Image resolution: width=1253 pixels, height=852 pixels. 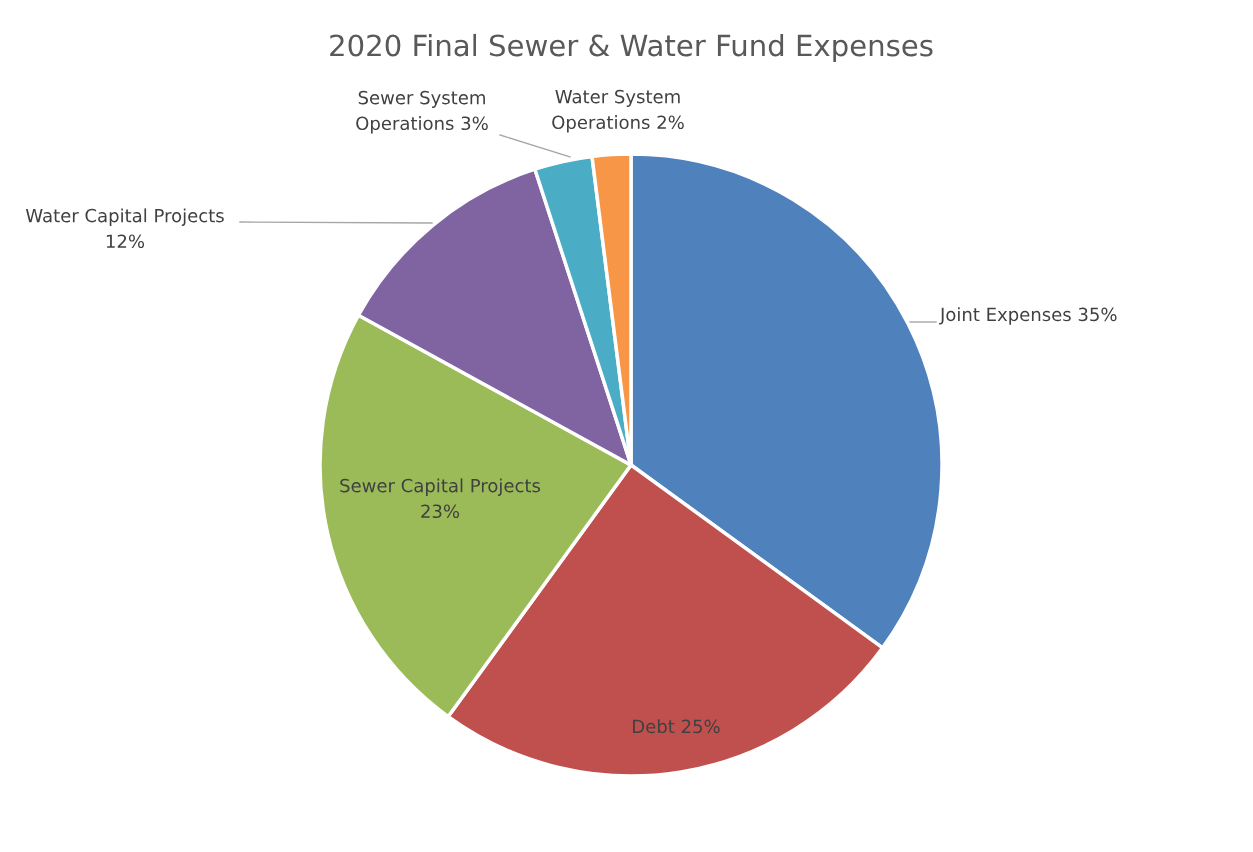 I want to click on slice-label: Water System Operations 2%, so click(x=618, y=111).